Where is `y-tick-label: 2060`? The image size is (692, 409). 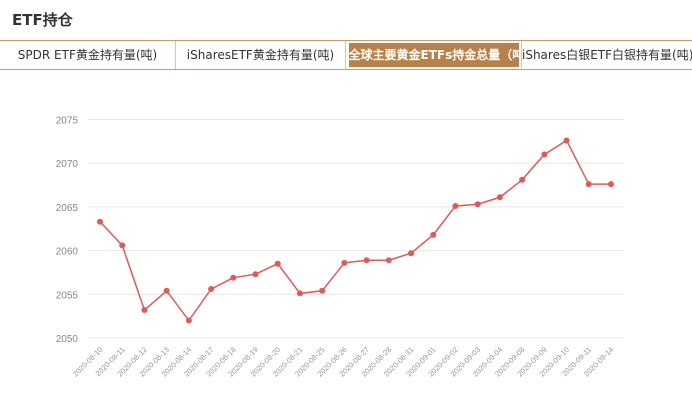 y-tick-label: 2060 is located at coordinates (67, 252).